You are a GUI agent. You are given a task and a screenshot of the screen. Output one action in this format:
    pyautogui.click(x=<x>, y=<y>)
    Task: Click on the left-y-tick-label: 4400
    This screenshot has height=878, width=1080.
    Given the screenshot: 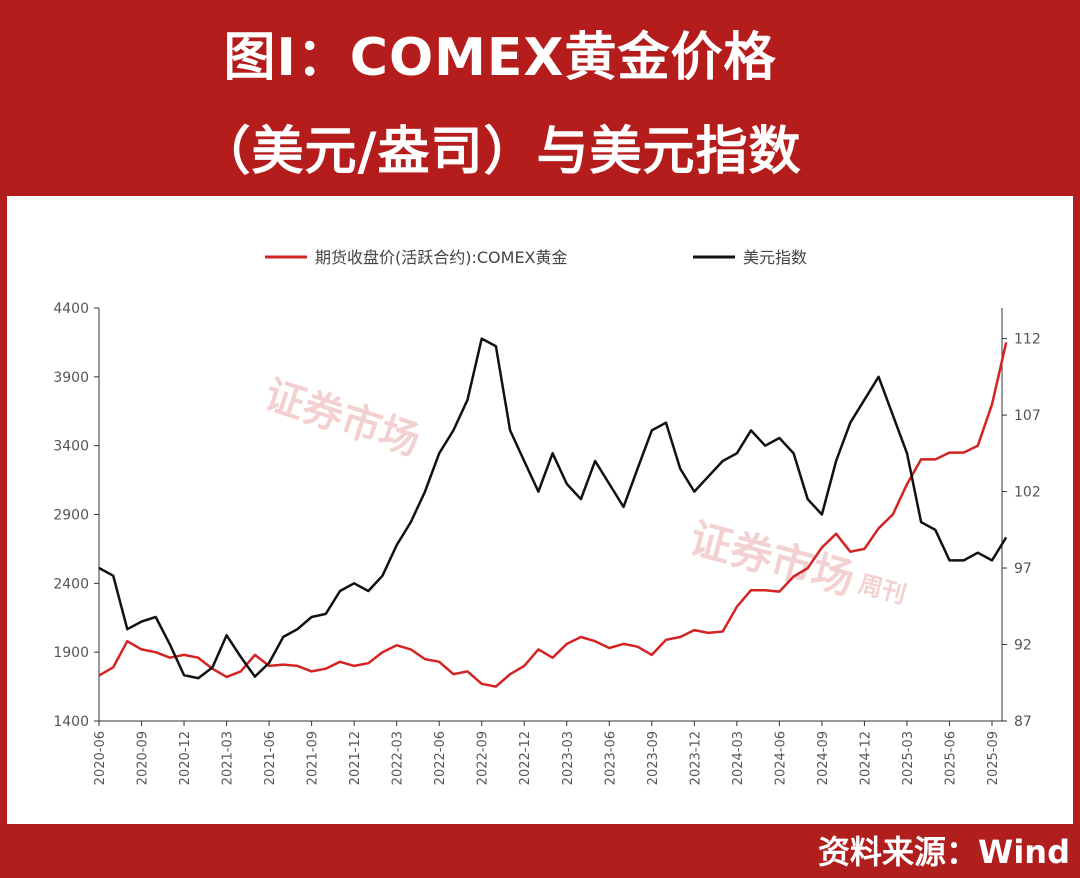 What is the action you would take?
    pyautogui.click(x=71, y=309)
    